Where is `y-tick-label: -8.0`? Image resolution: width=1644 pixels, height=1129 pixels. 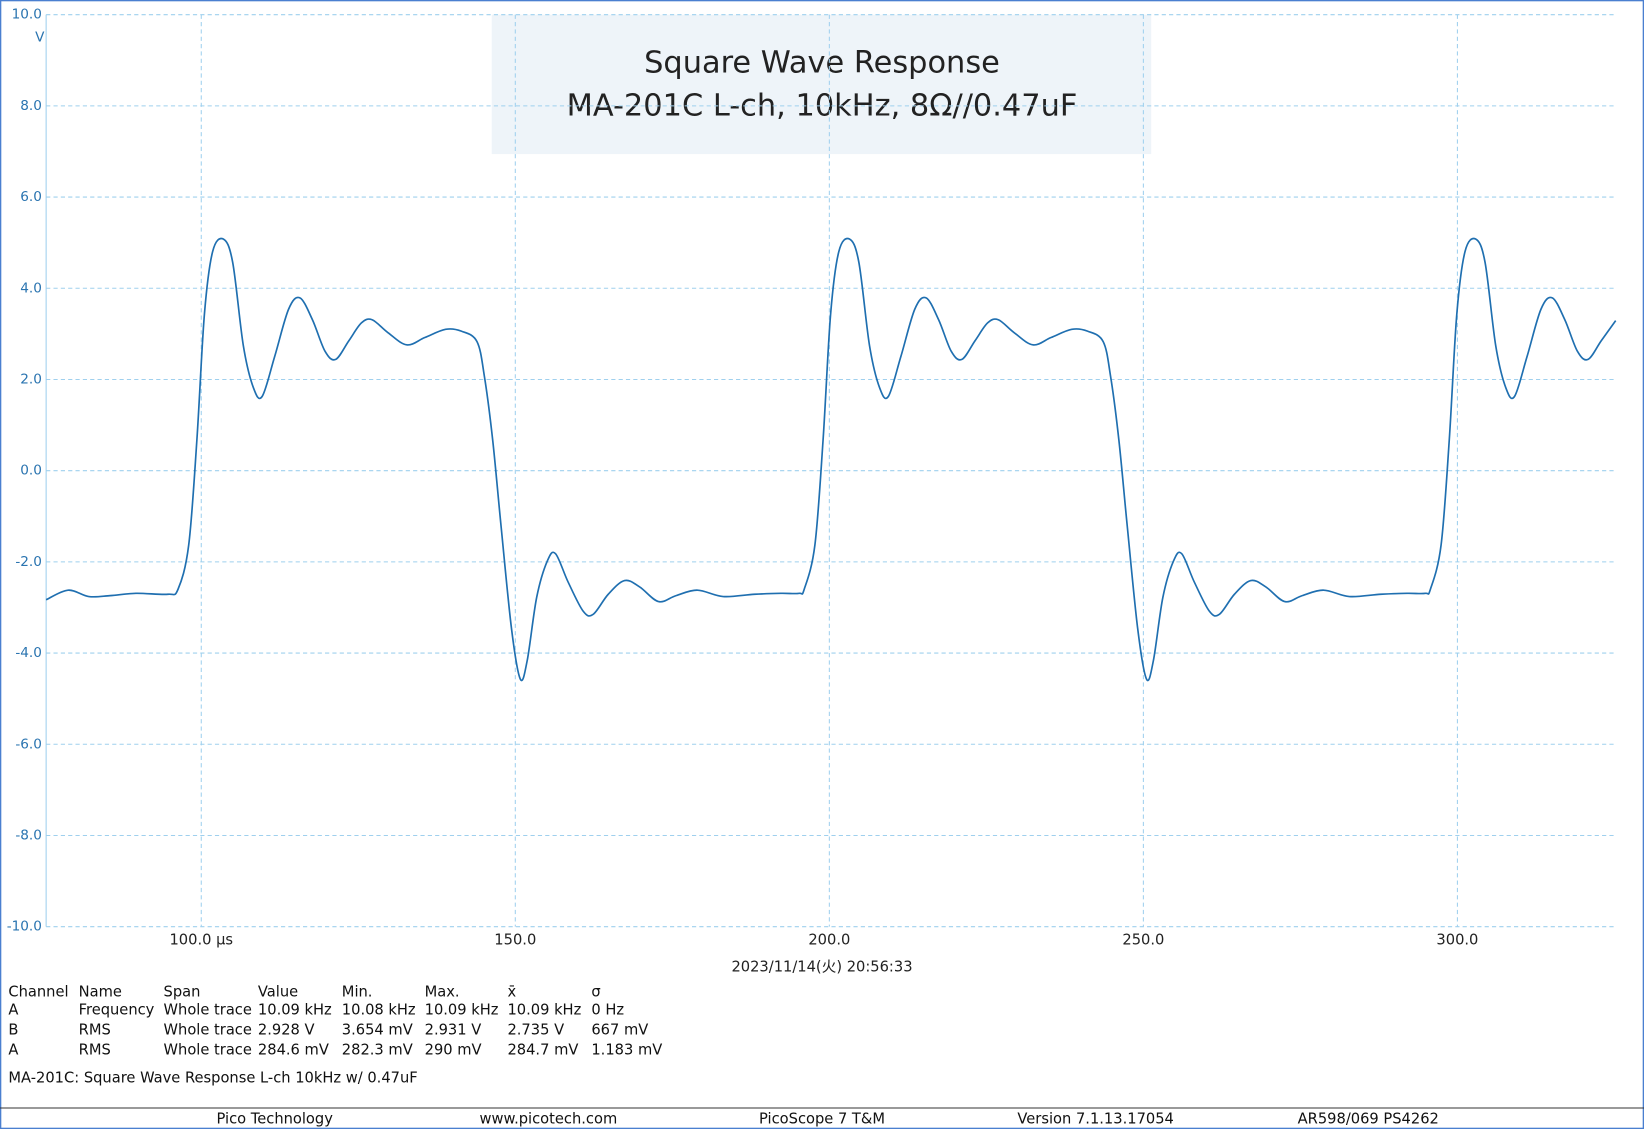 y-tick-label: -8.0 is located at coordinates (28, 835).